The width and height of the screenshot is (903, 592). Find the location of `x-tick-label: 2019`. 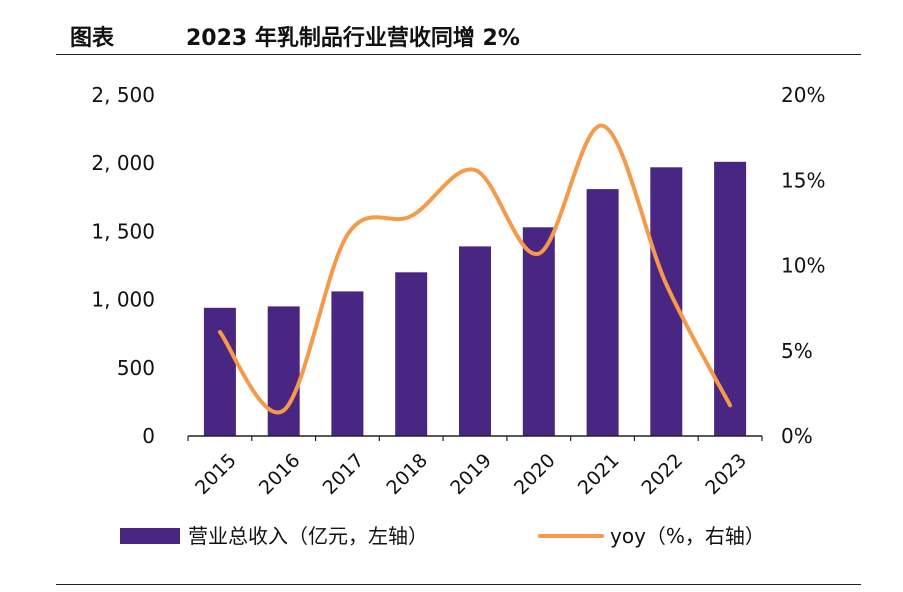

x-tick-label: 2019 is located at coordinates (471, 474).